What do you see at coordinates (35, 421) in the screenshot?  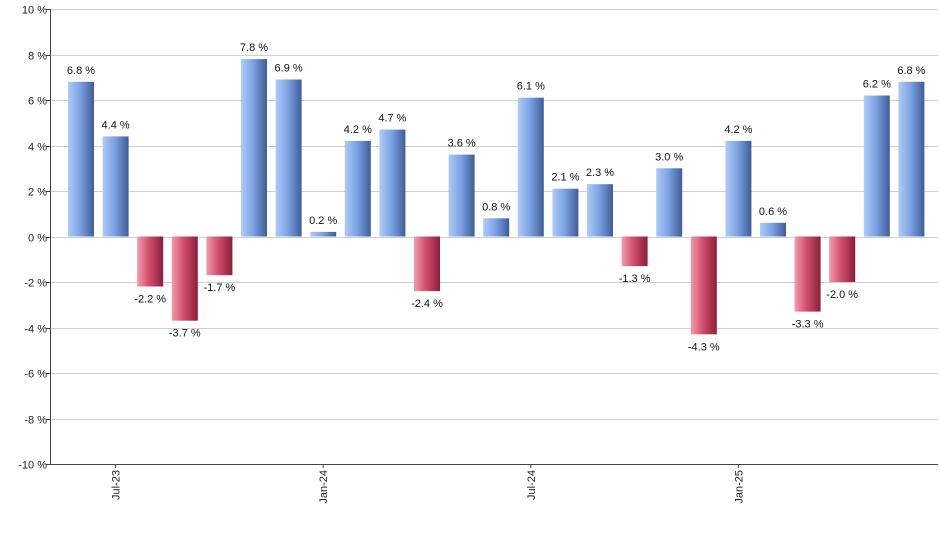 I see `y-tick-label: -8 %` at bounding box center [35, 421].